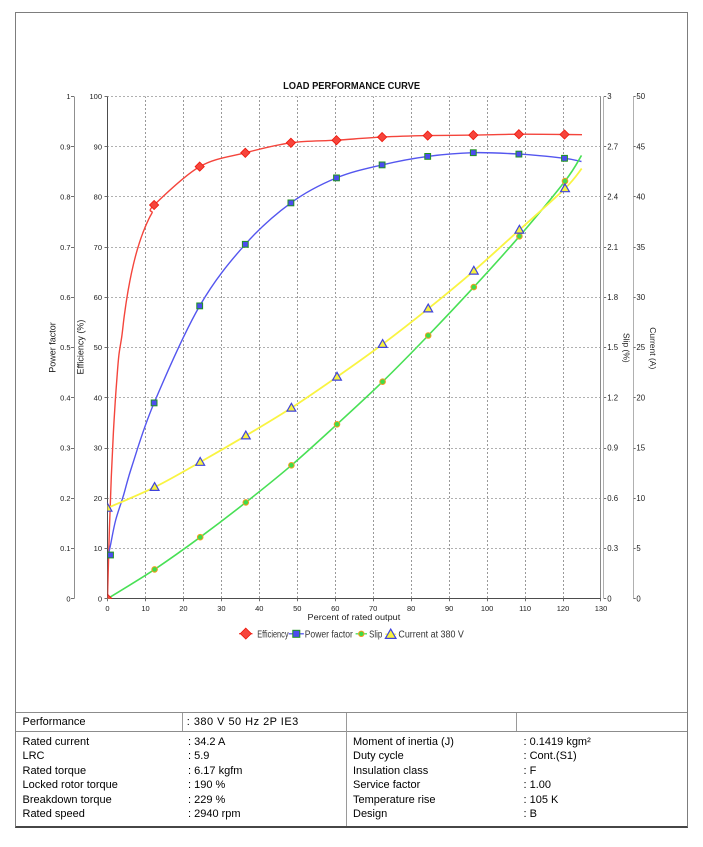  Describe the element at coordinates (612, 397) in the screenshot. I see `svg-text: 1.2` at that location.